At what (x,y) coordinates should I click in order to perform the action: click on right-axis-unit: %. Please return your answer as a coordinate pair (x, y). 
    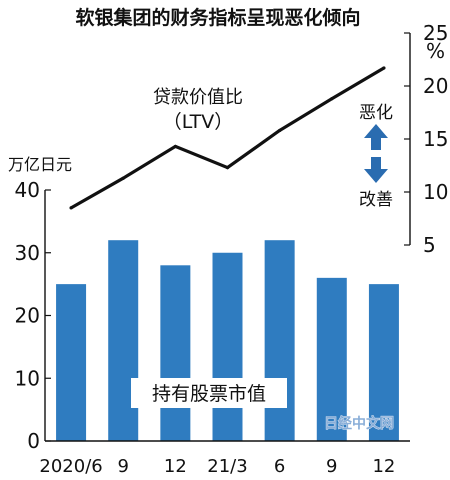
    Looking at the image, I should click on (435, 51).